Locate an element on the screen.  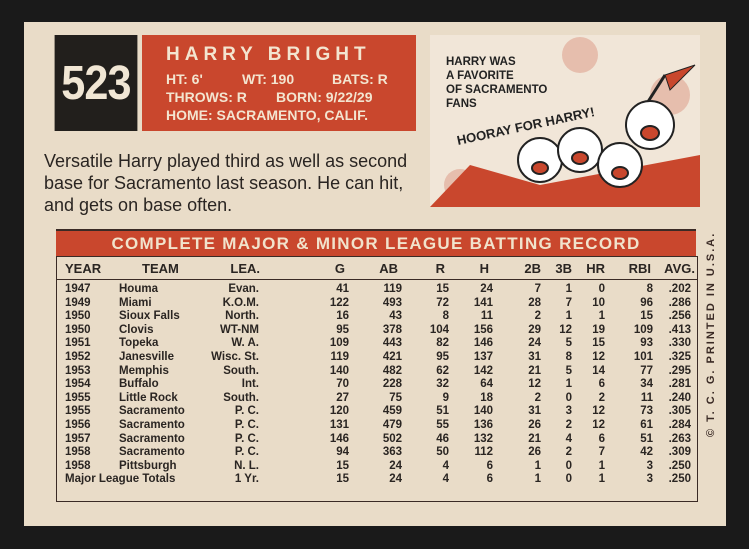
table-cell: North. is located at coordinates (242, 316).